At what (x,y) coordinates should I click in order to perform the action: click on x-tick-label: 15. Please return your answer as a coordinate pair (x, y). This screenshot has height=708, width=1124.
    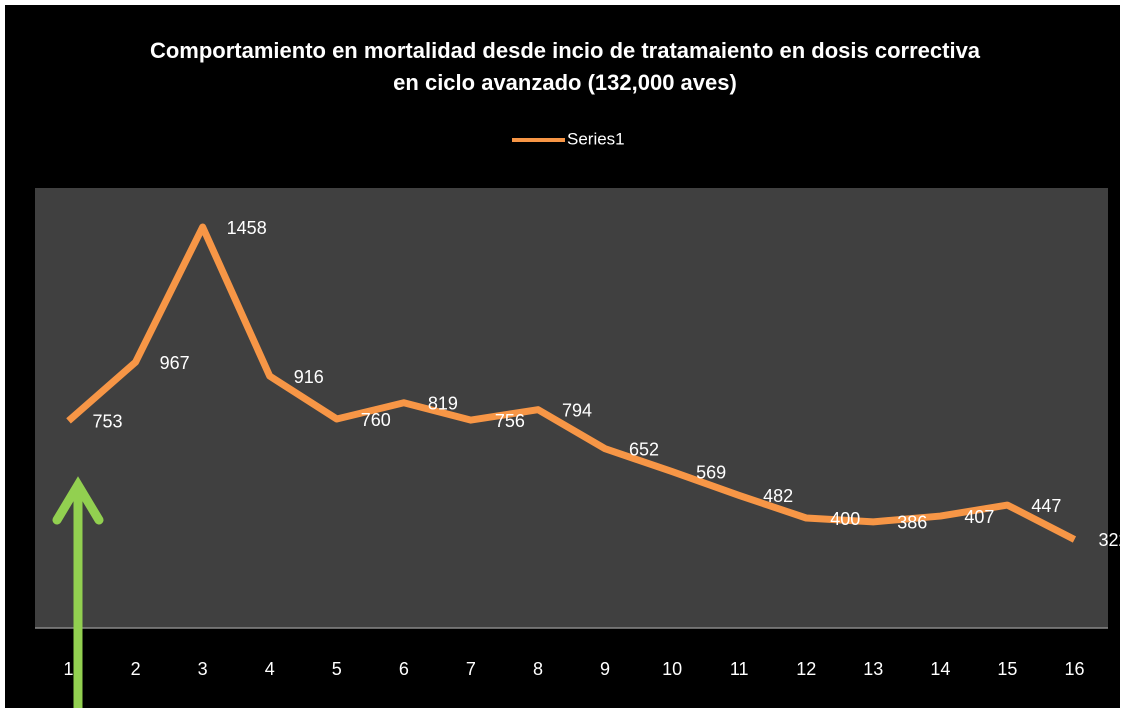
    Looking at the image, I should click on (1007, 669).